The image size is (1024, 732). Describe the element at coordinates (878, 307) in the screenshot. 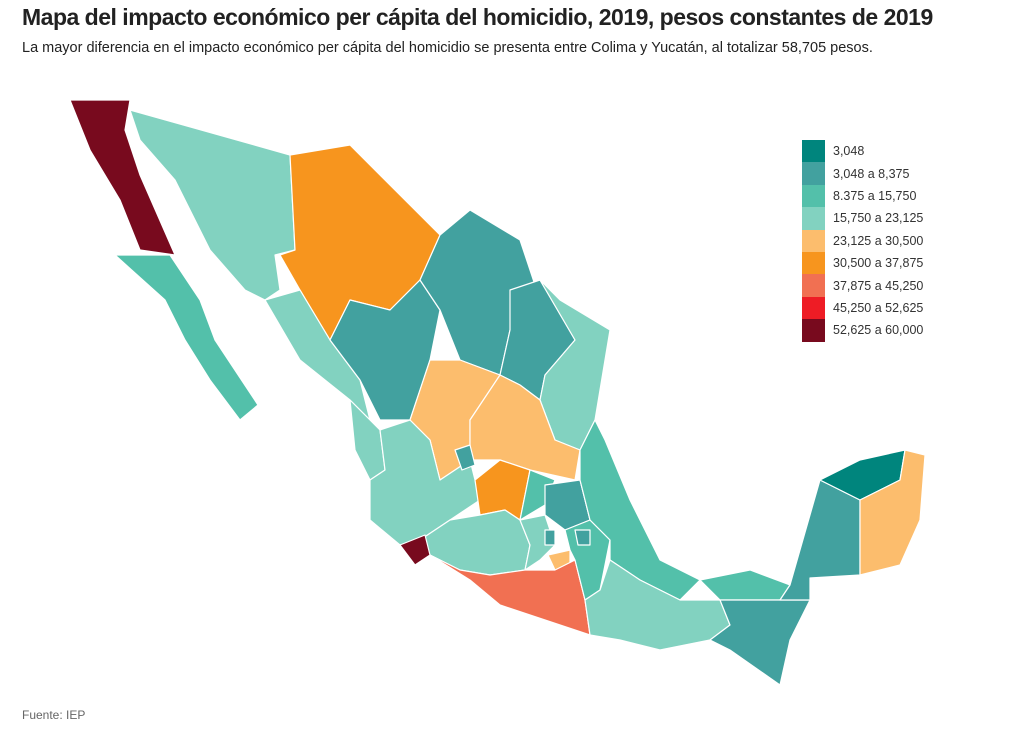

I see `legend-label: 45,250 a 52,625` at that location.